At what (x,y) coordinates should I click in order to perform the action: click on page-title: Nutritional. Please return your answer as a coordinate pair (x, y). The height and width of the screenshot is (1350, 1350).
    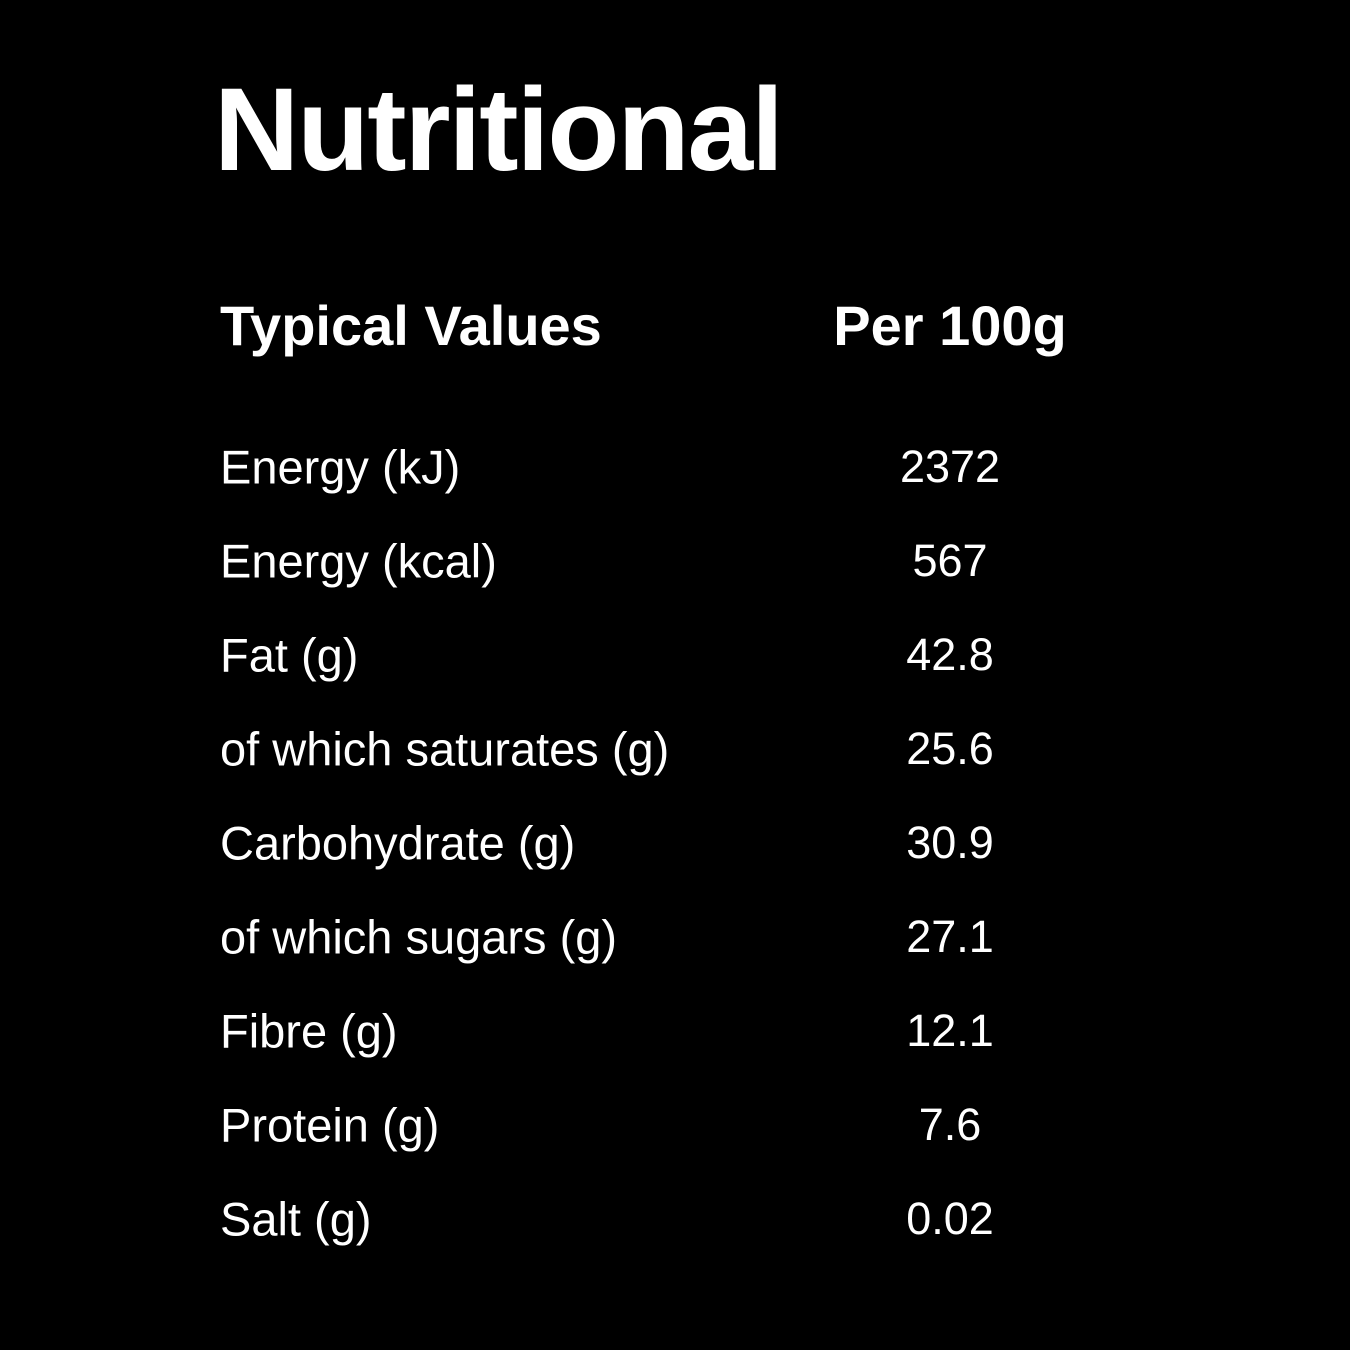
    Looking at the image, I should click on (499, 130).